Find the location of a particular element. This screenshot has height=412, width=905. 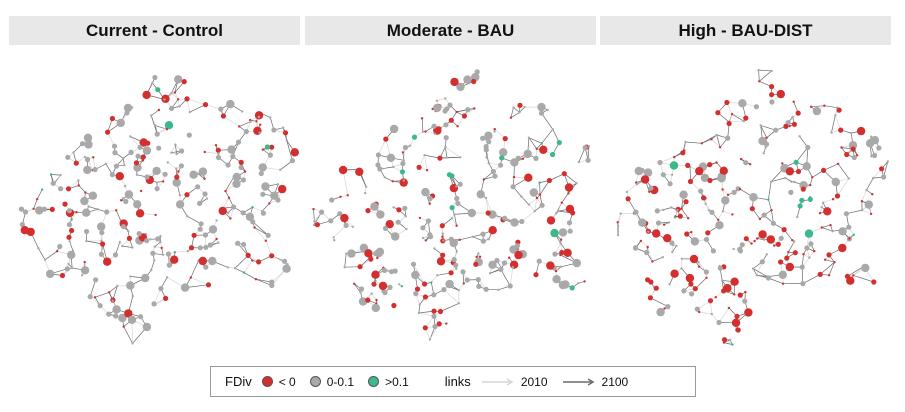

panel-title: Current - Control is located at coordinates (154, 30).